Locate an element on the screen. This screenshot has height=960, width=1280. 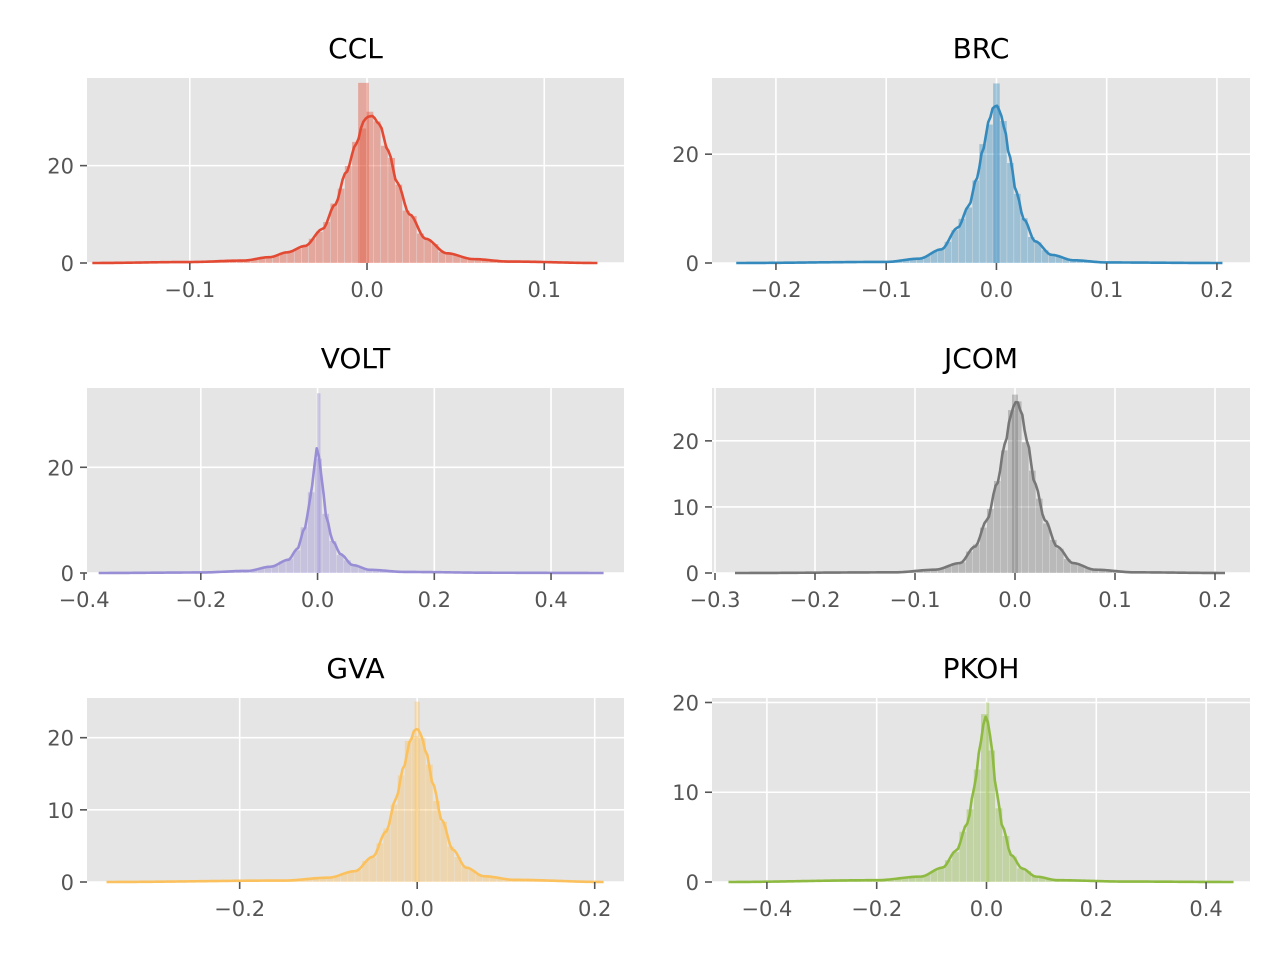
subplot-title: BRC is located at coordinates (981, 48).